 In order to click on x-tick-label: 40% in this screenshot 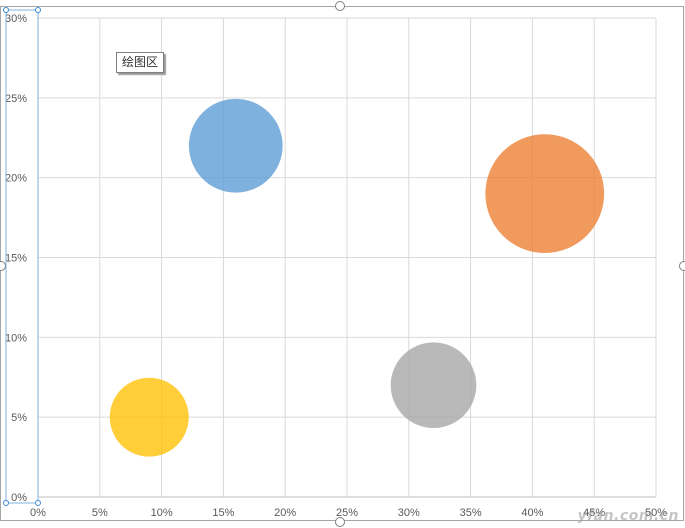, I will do `click(532, 513)`.